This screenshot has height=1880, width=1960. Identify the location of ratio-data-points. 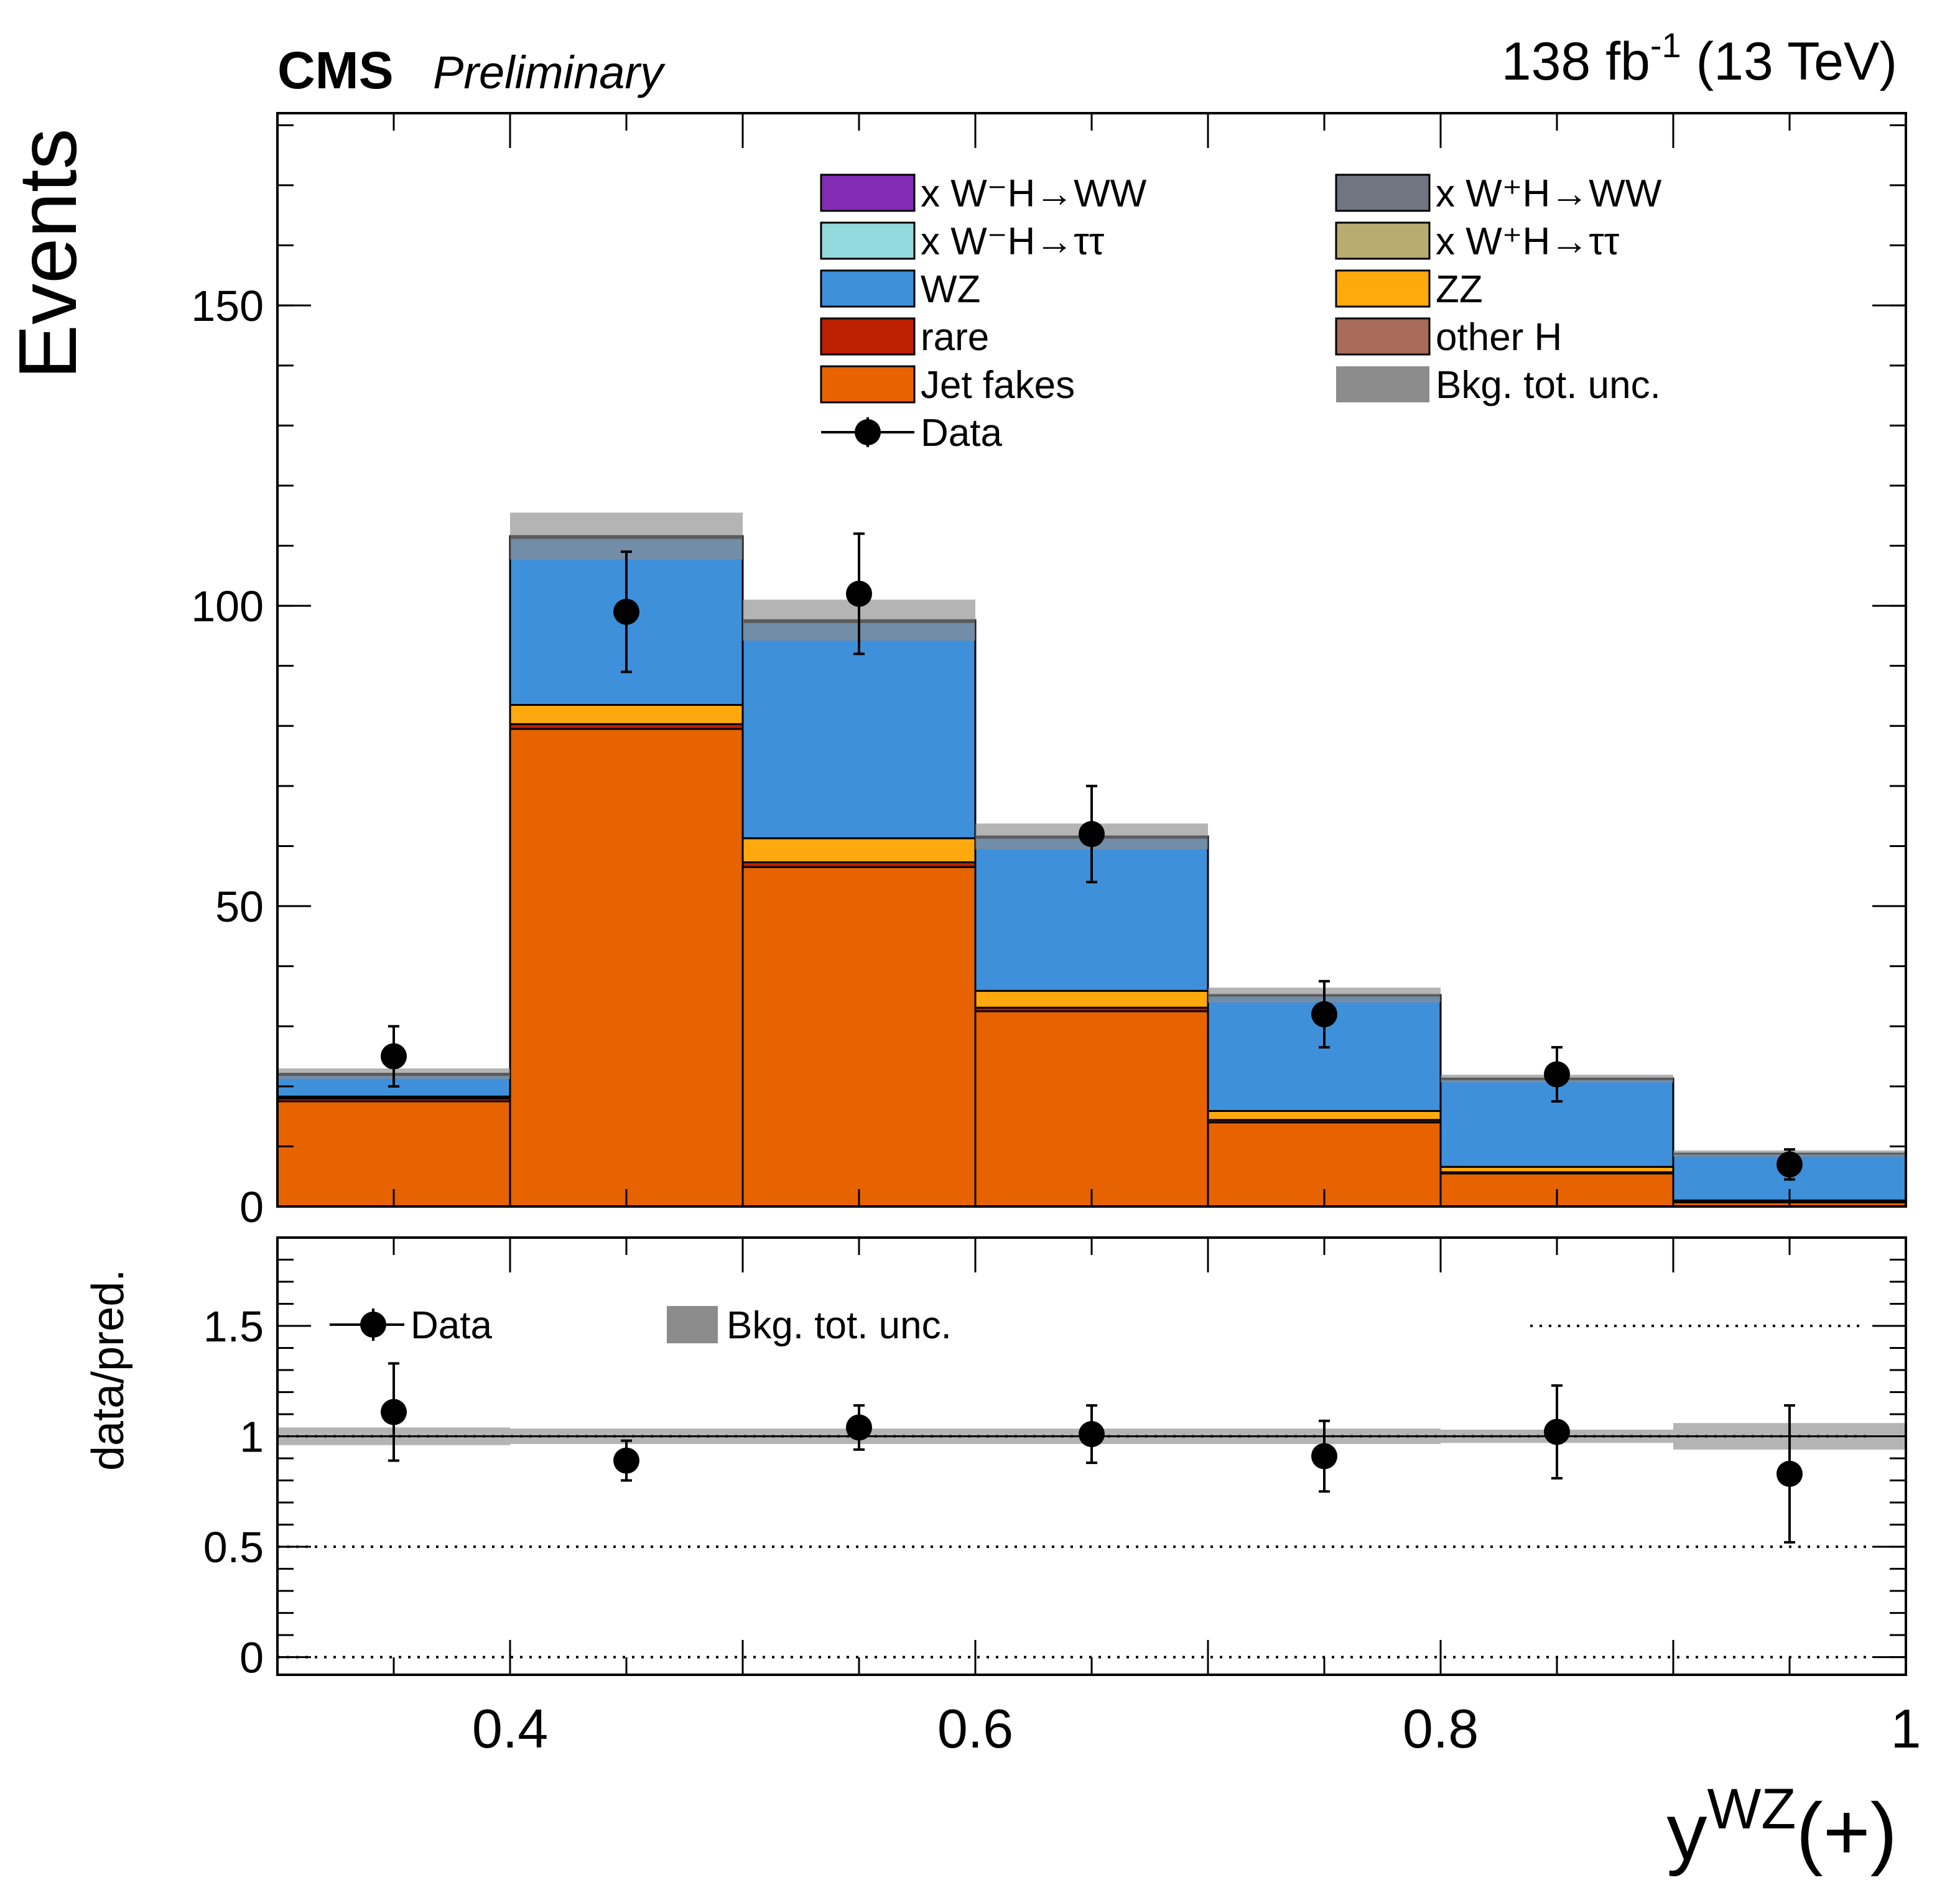
(1092, 1453).